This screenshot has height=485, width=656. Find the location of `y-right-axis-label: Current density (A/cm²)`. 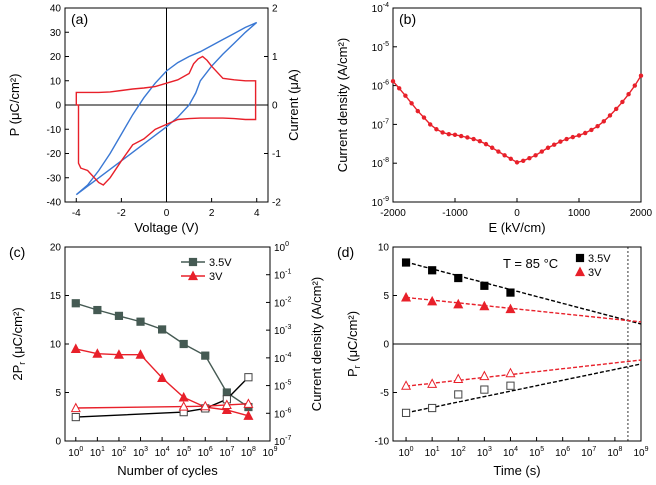

y-right-axis-label: Current density (A/cm²) is located at coordinates (316, 344).